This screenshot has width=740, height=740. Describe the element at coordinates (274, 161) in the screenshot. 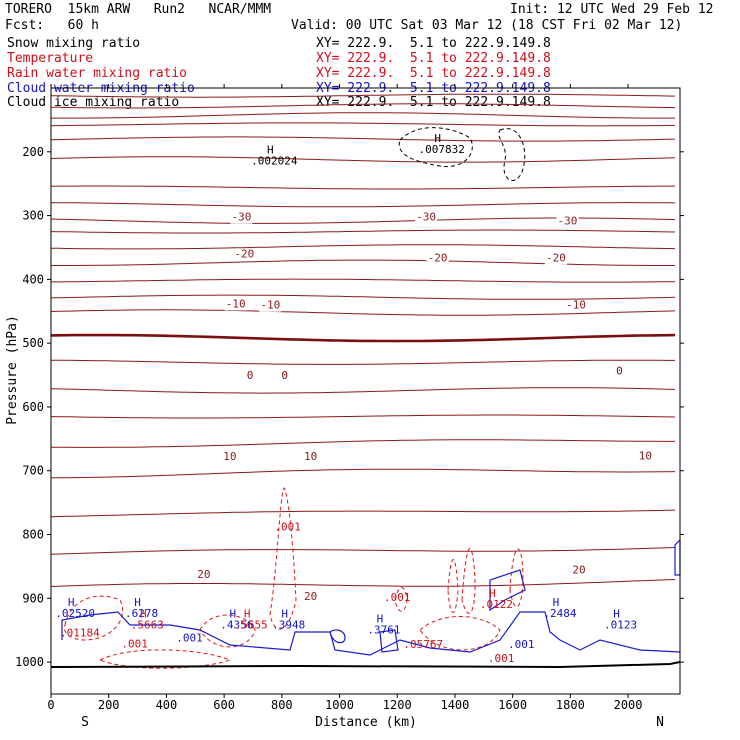

I see `extremum-value: .002024` at that location.